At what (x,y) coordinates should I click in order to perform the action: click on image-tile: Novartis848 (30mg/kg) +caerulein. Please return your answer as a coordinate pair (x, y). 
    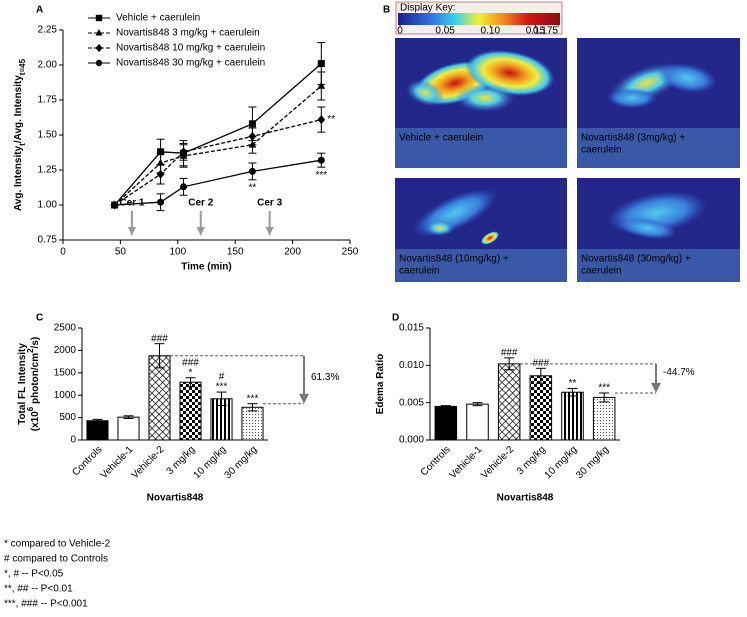
    Looking at the image, I should click on (658, 230).